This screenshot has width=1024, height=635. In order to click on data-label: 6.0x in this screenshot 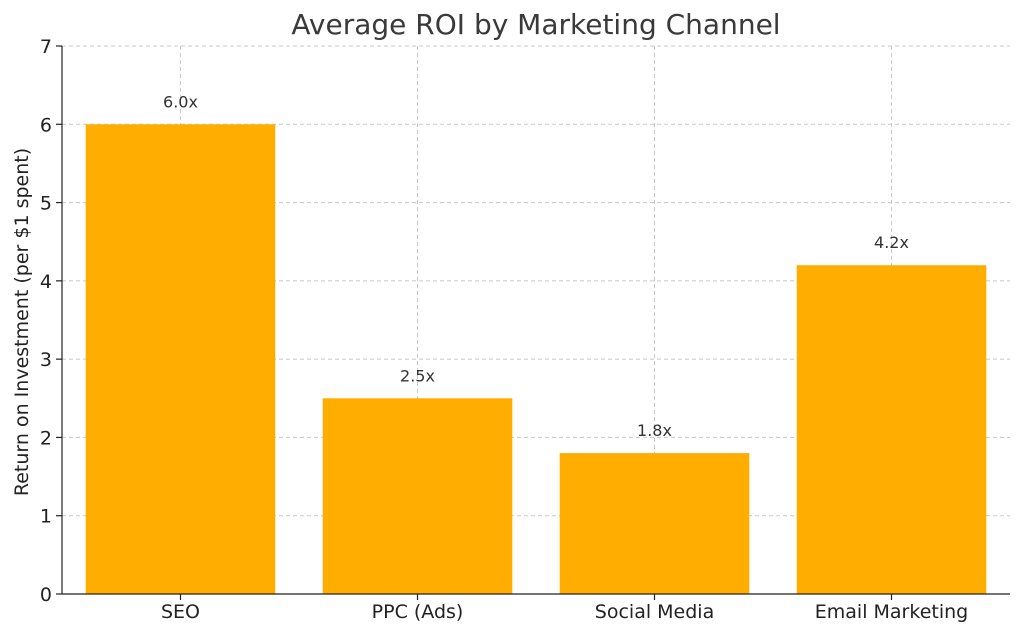, I will do `click(180, 101)`.